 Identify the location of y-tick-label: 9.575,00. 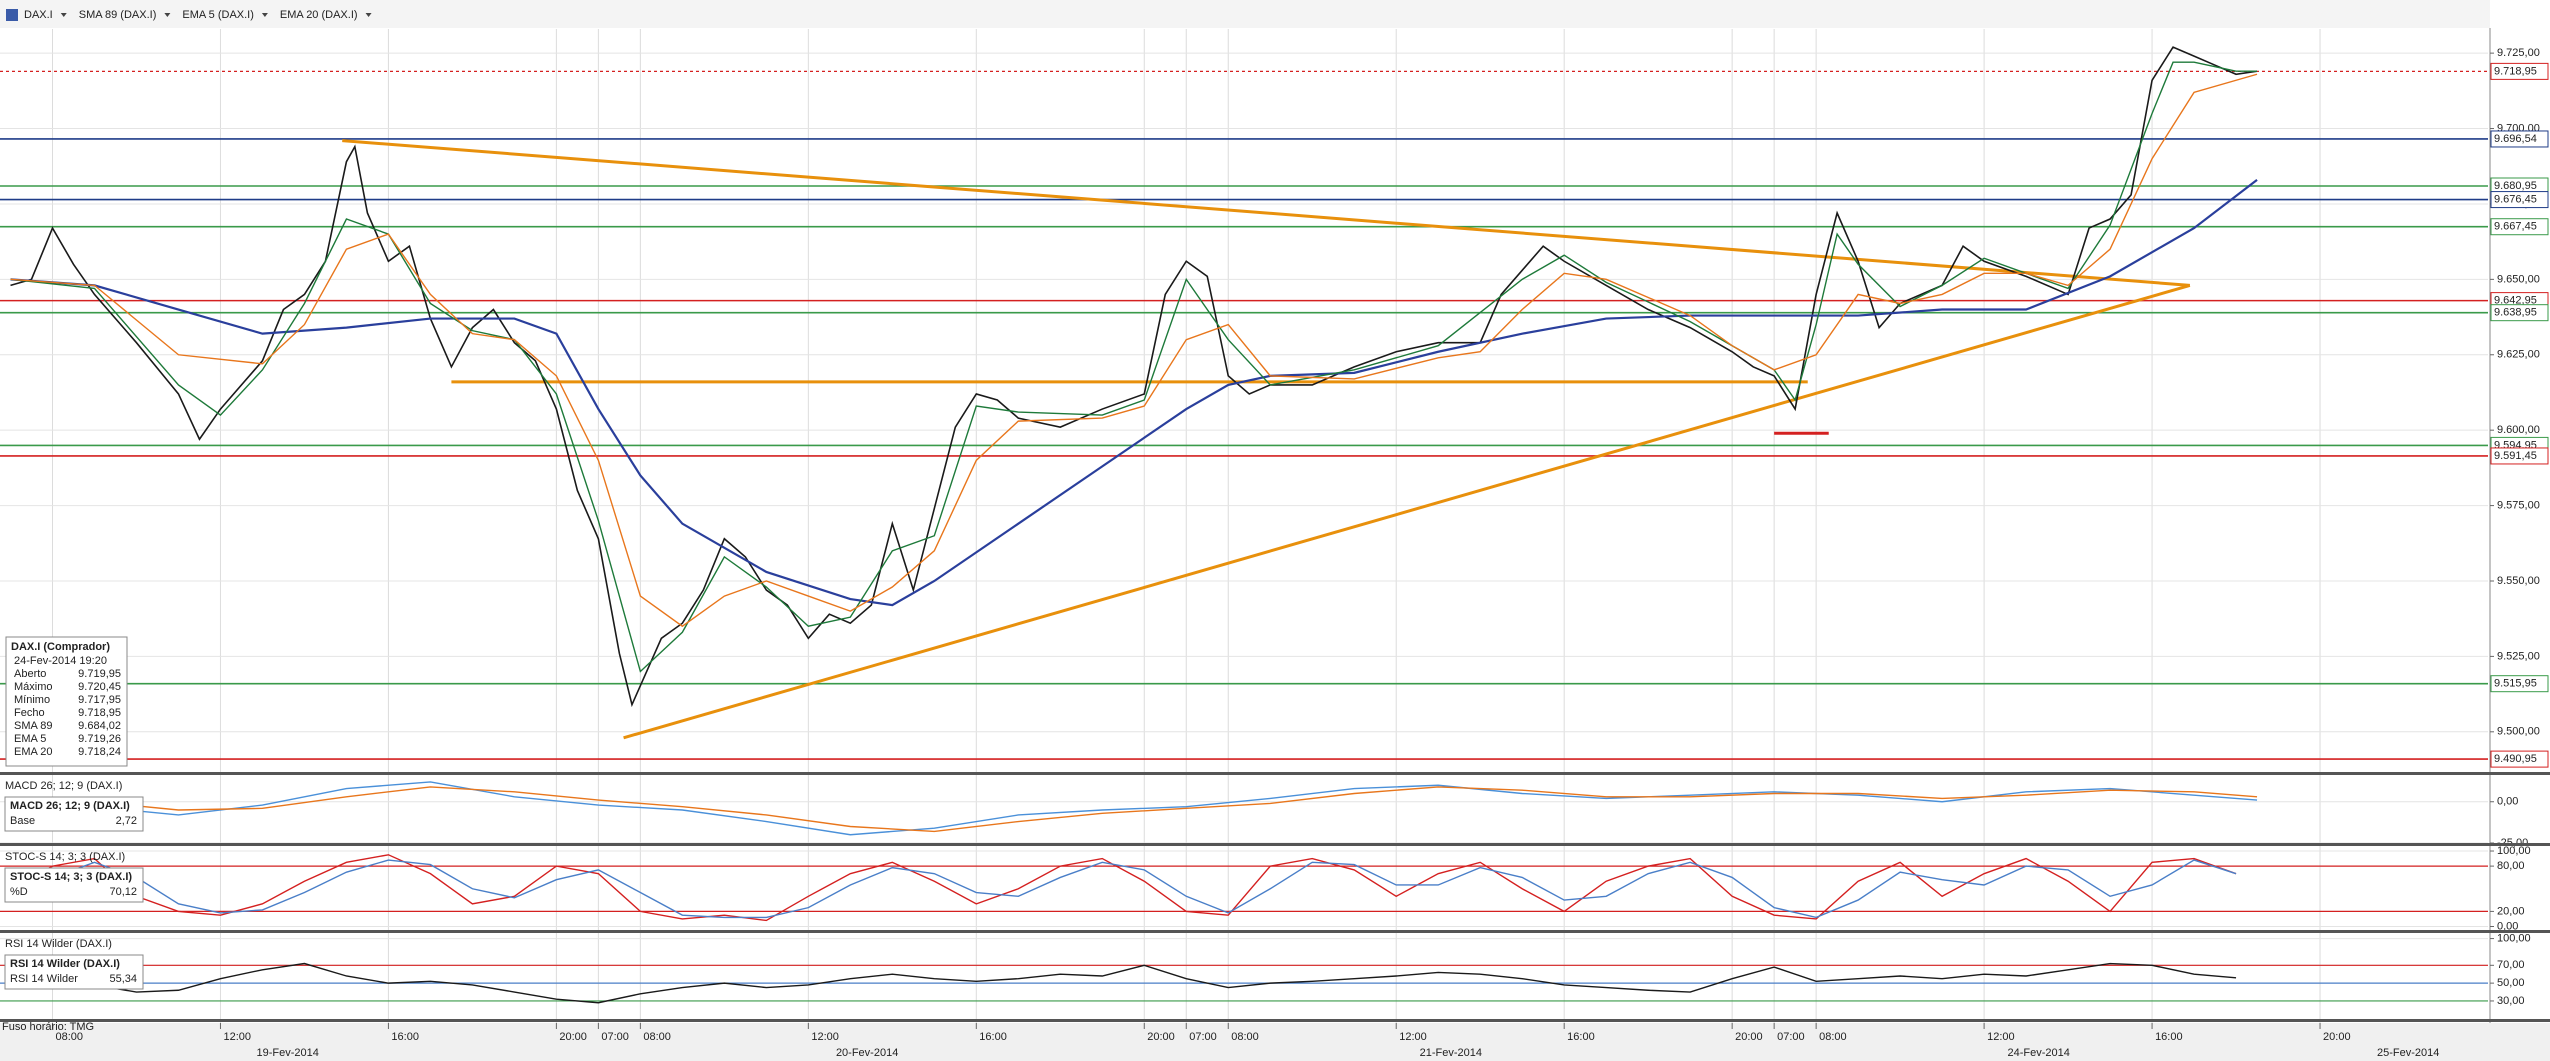
(2518, 505).